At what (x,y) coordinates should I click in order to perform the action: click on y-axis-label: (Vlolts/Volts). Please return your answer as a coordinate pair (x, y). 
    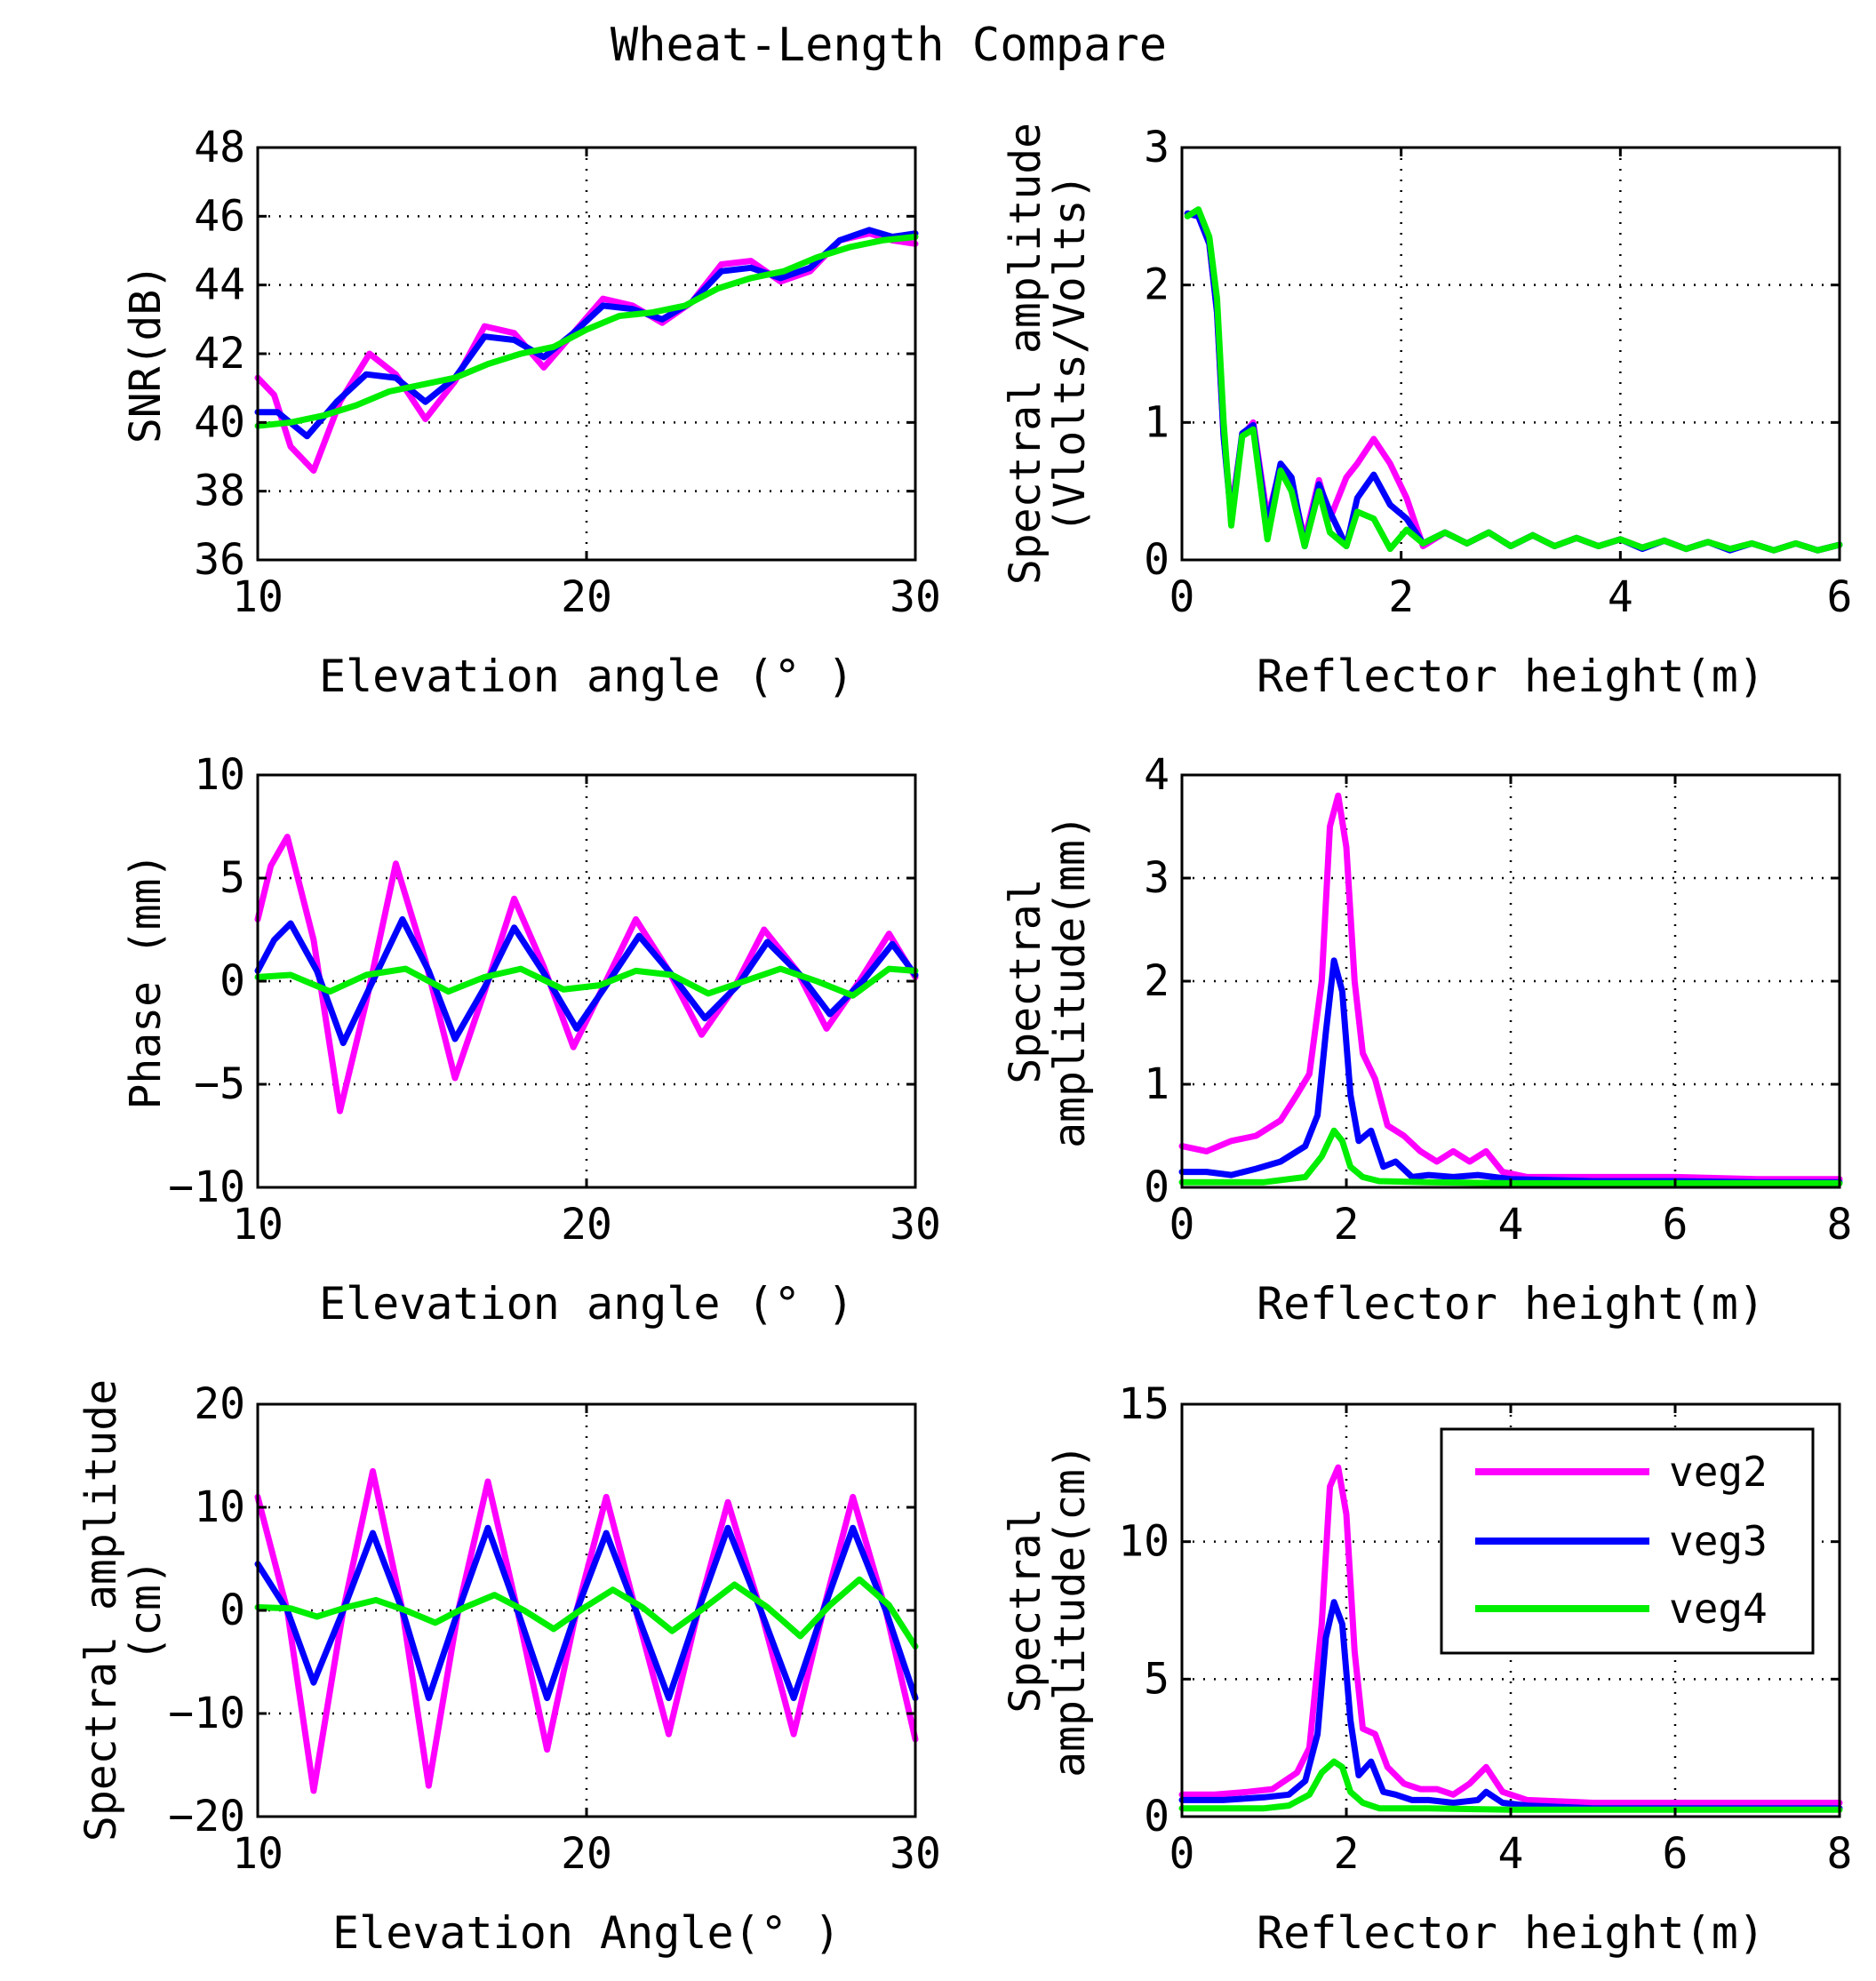
    Looking at the image, I should click on (1070, 354).